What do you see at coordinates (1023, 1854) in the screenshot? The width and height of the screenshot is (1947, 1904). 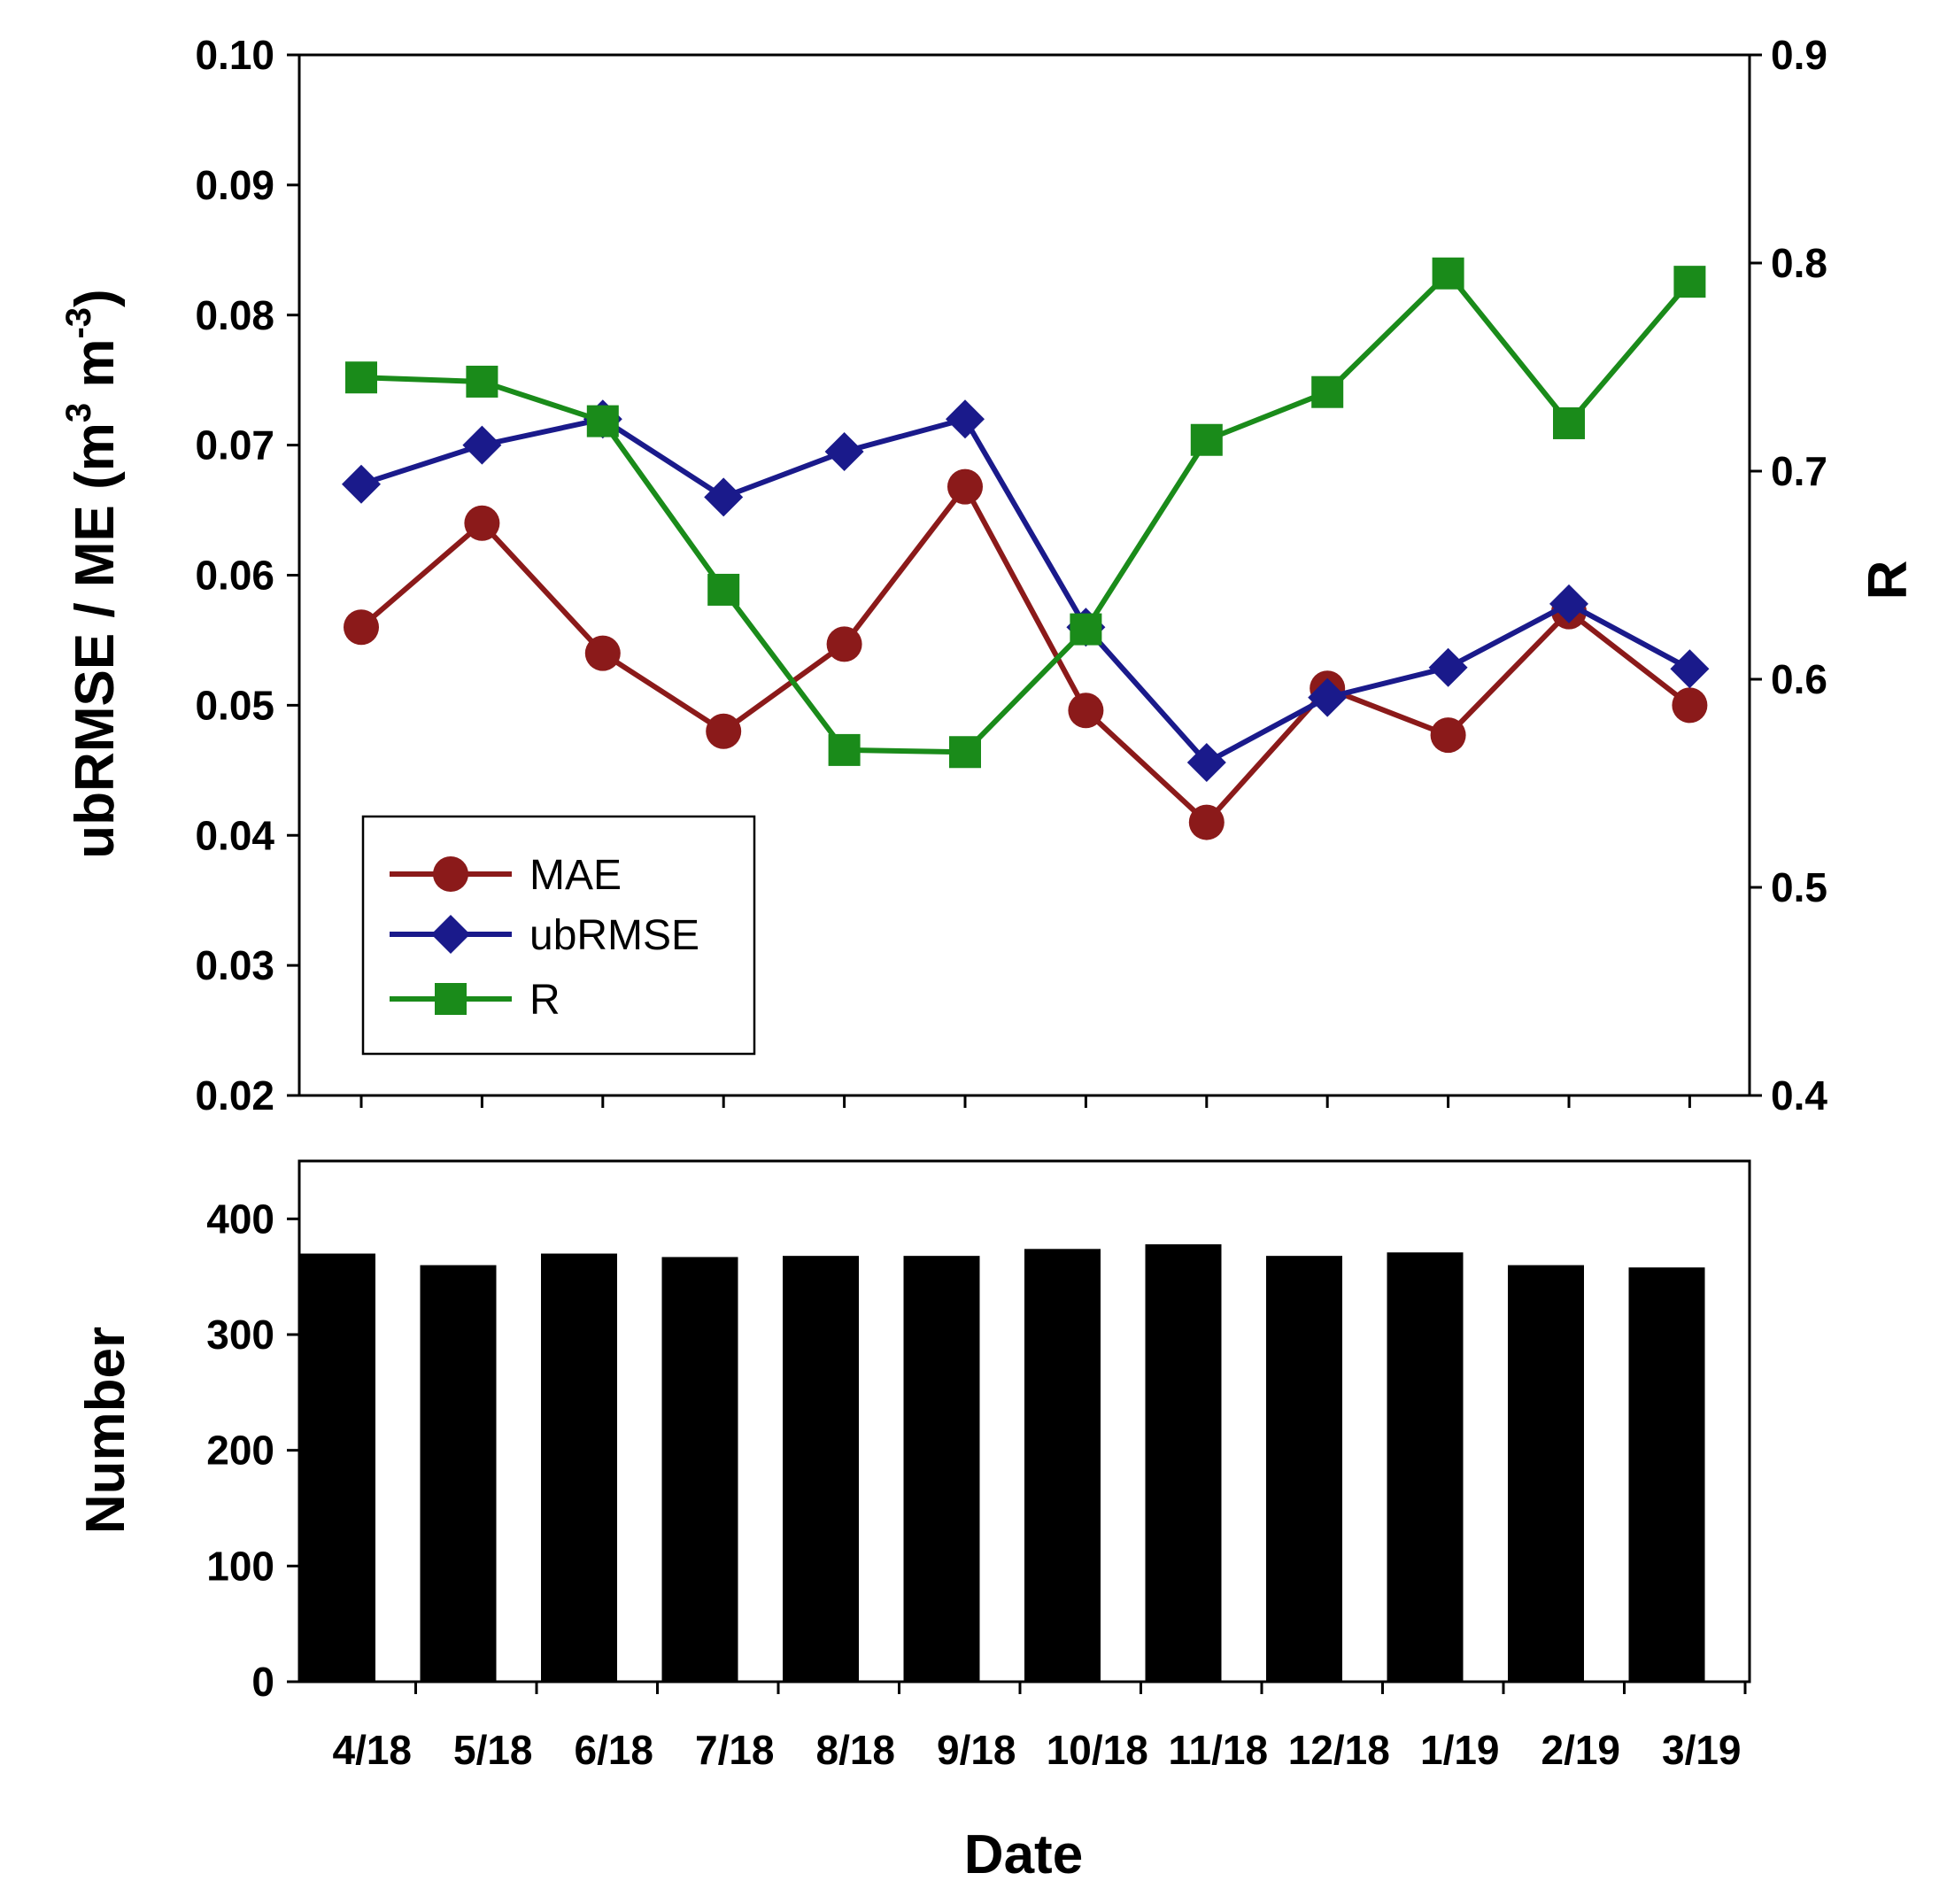 I see `x-axis-title: Date` at bounding box center [1023, 1854].